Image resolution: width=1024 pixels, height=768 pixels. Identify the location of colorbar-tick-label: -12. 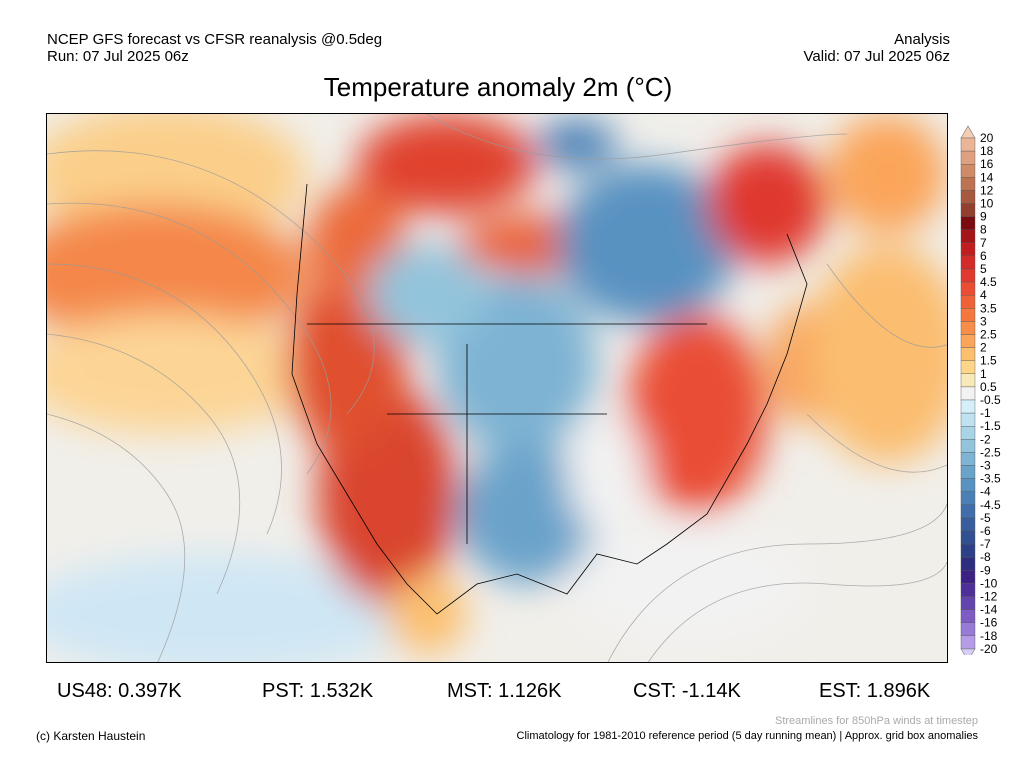
(989, 597).